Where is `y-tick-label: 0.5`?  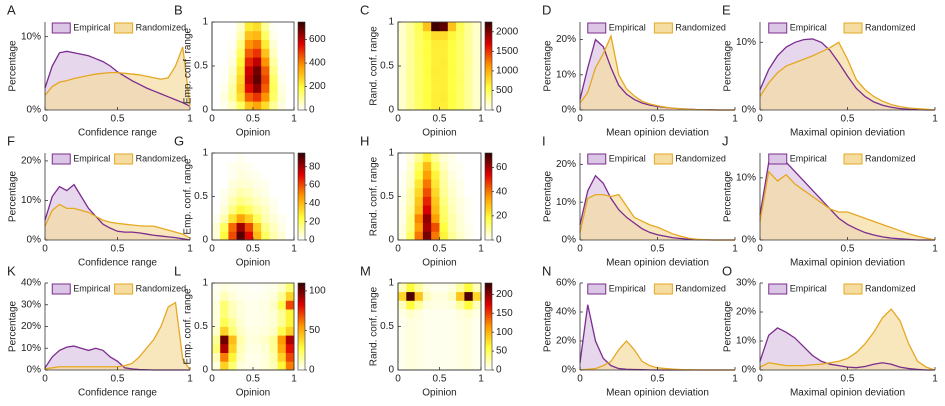
y-tick-label: 0.5 is located at coordinates (387, 196).